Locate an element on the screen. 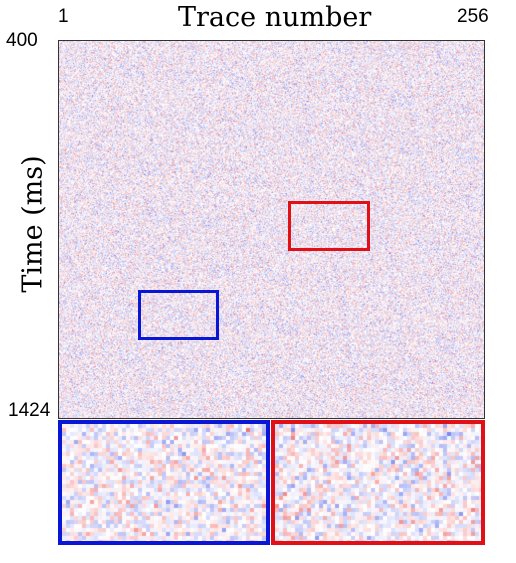 The width and height of the screenshot is (516, 563). red-zoom-inset is located at coordinates (378, 482).